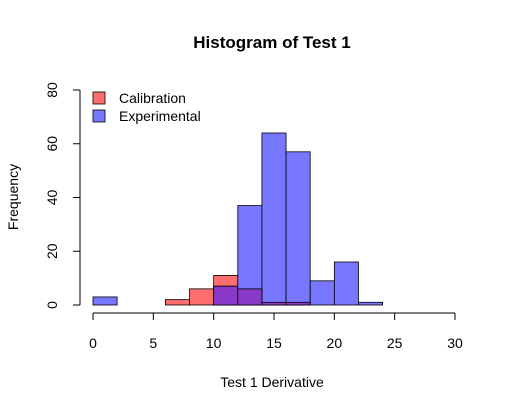  What do you see at coordinates (153, 343) in the screenshot?
I see `x-tick-label: 5` at bounding box center [153, 343].